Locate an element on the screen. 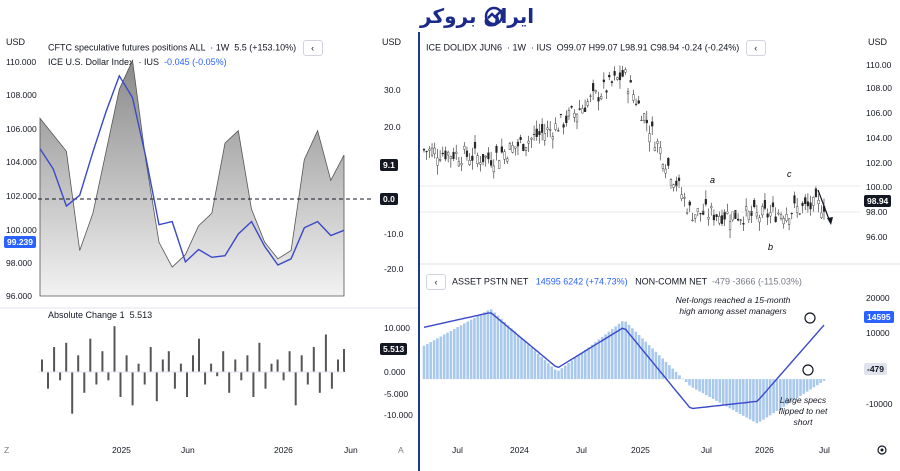 The width and height of the screenshot is (900, 471). legend-close: C98.94 is located at coordinates (665, 47).